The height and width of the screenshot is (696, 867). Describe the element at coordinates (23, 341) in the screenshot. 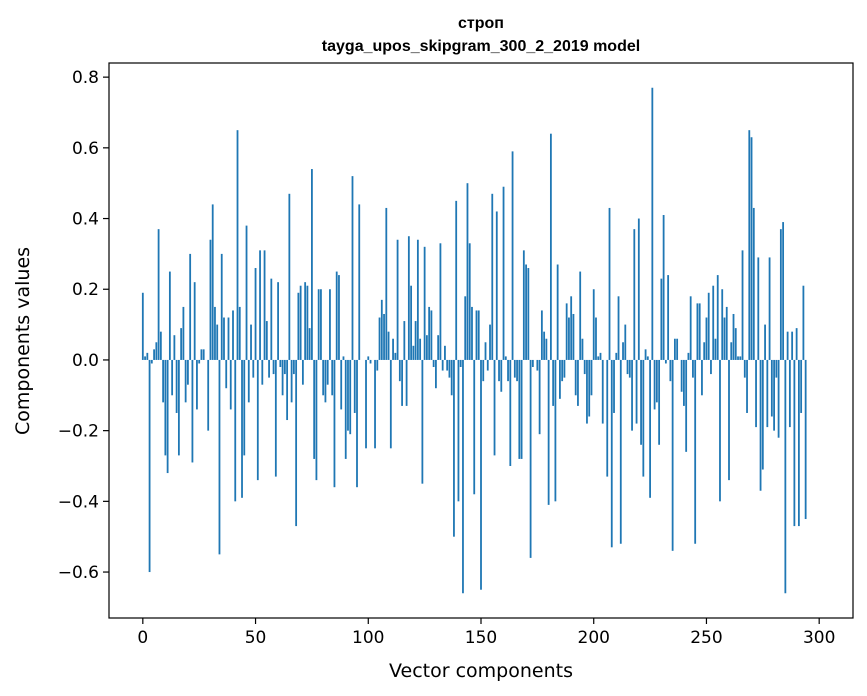

I see `y-axis-label: Components values` at that location.